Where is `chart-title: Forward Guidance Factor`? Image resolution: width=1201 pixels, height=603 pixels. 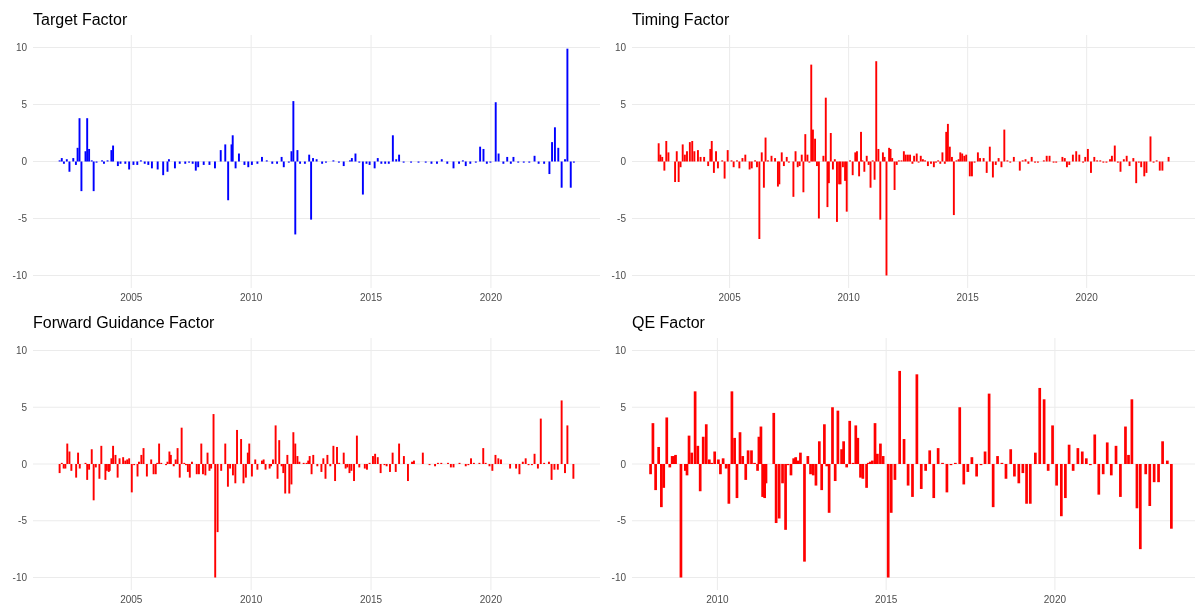
chart-title: Forward Guidance Factor is located at coordinates (124, 322).